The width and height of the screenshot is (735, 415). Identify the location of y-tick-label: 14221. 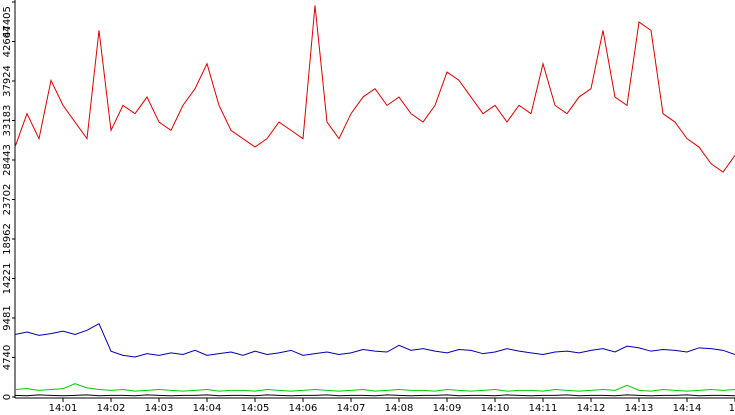
(7, 279).